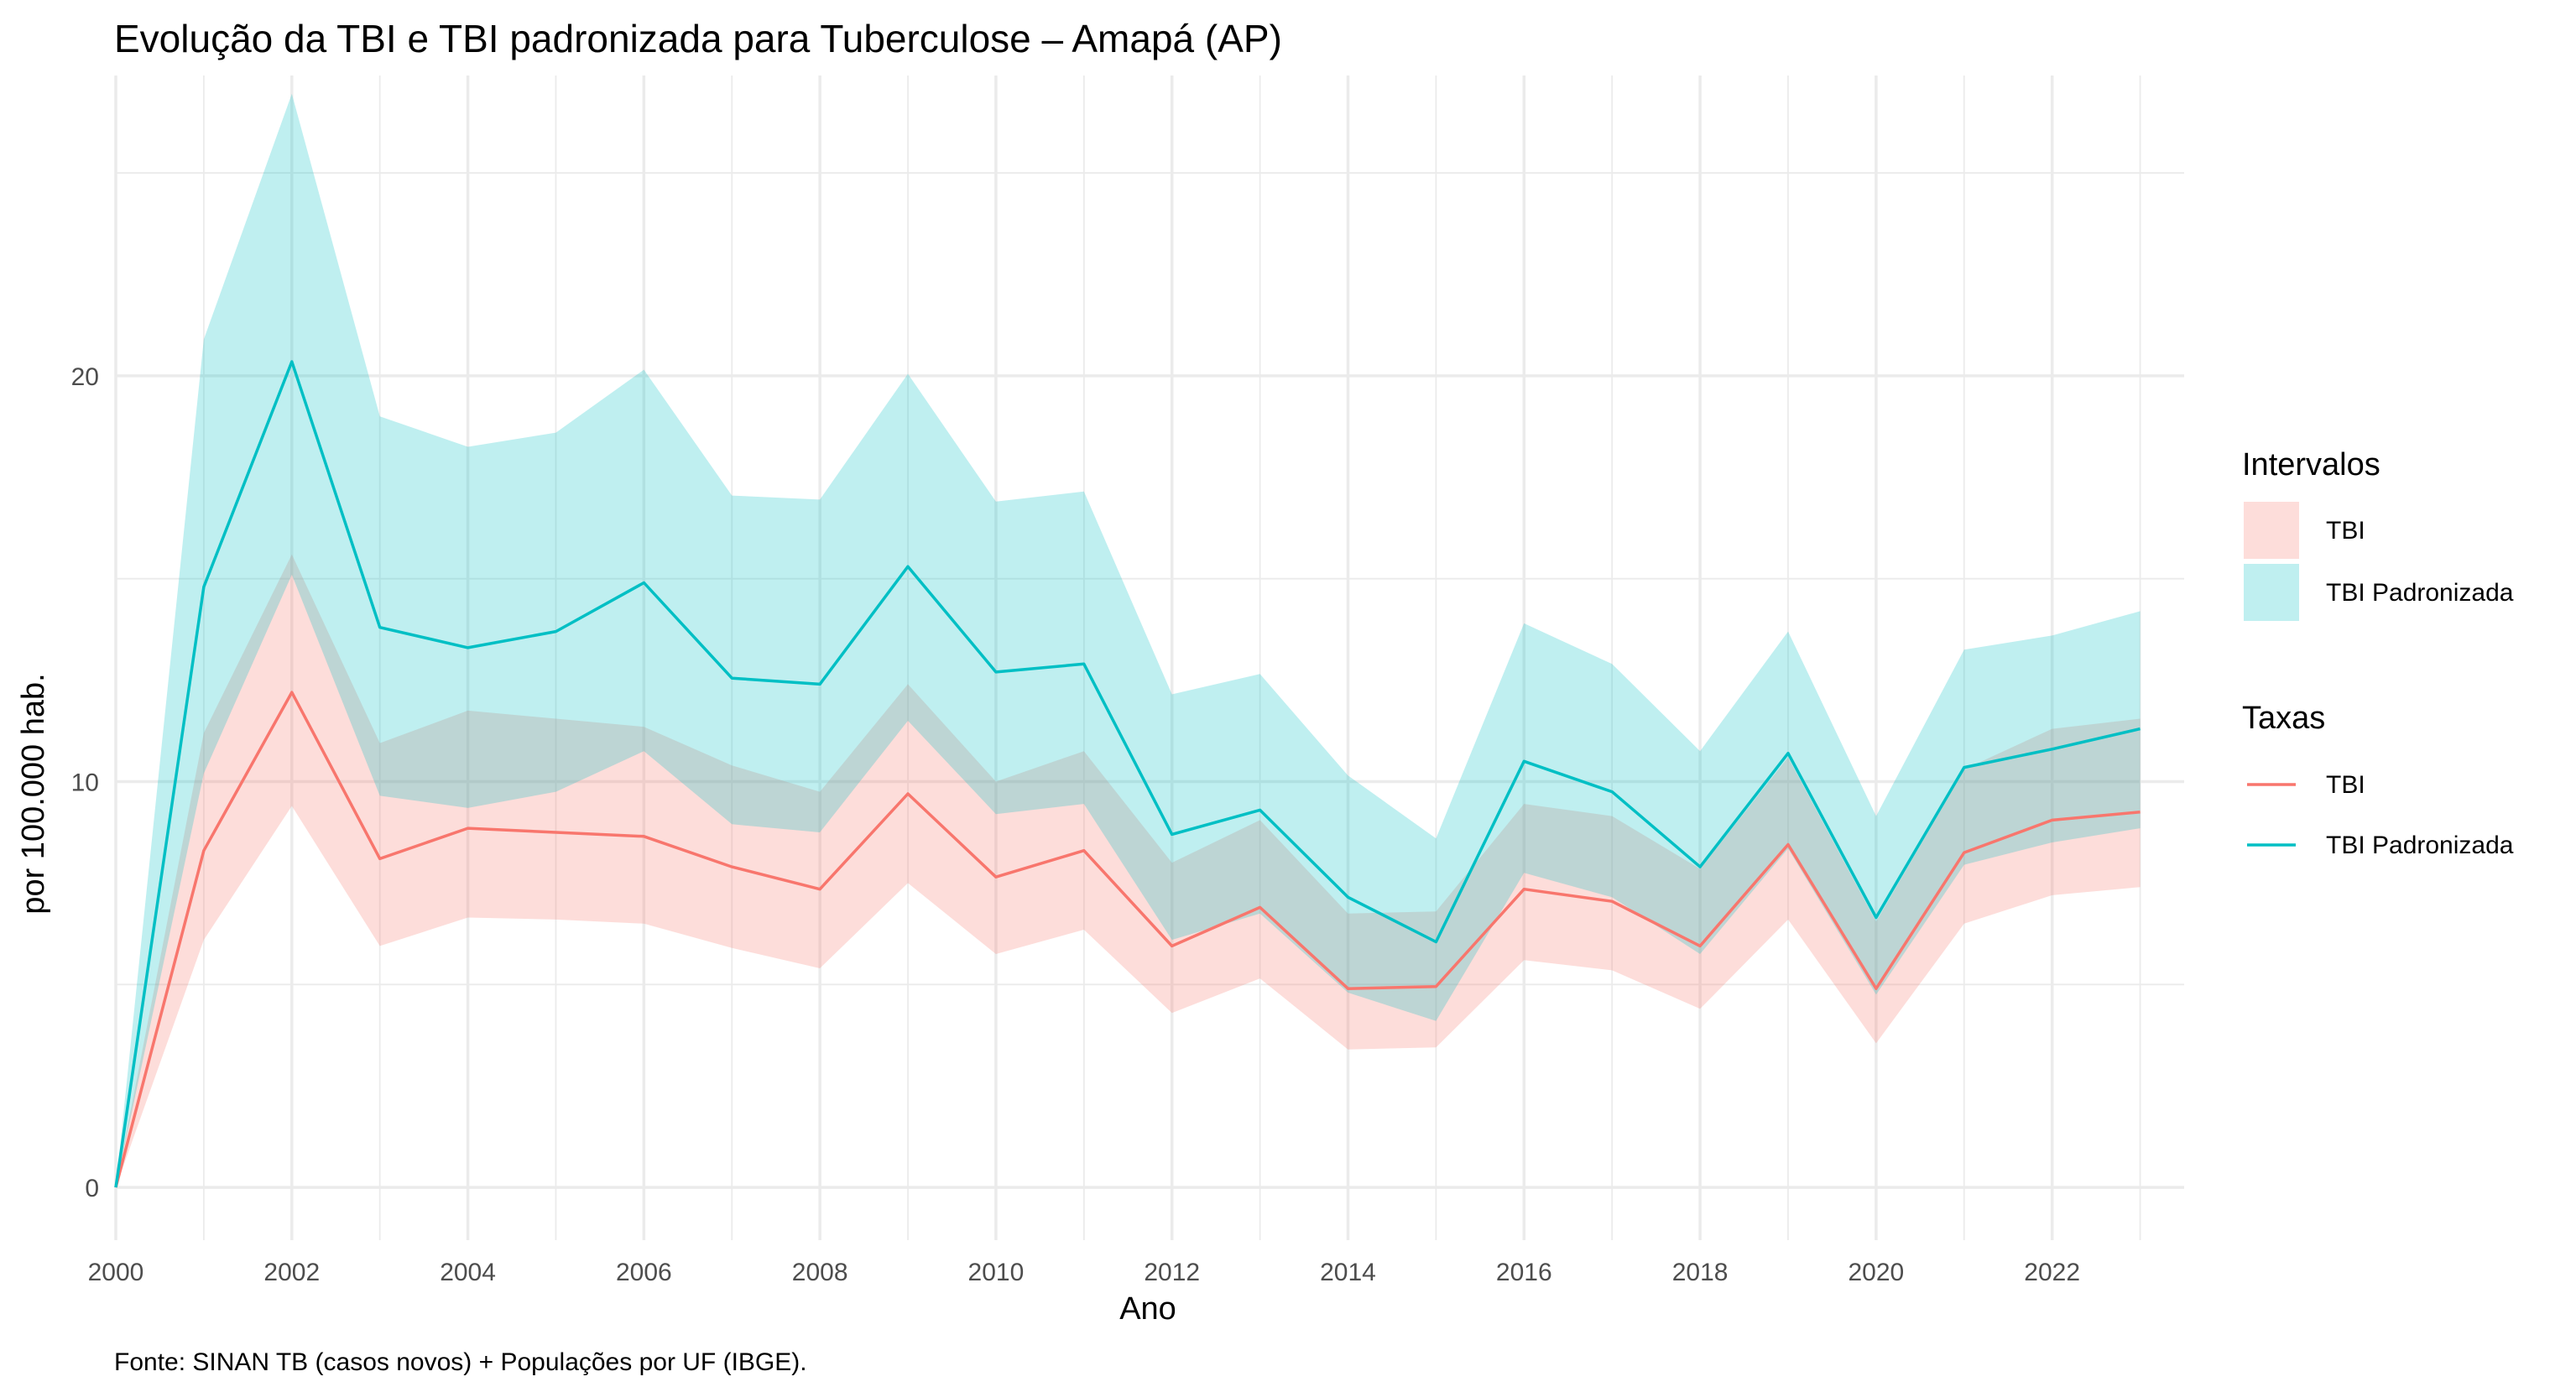  Describe the element at coordinates (2420, 845) in the screenshot. I see `legend-label-tbi-pad-line: TBI Padronizada` at that location.